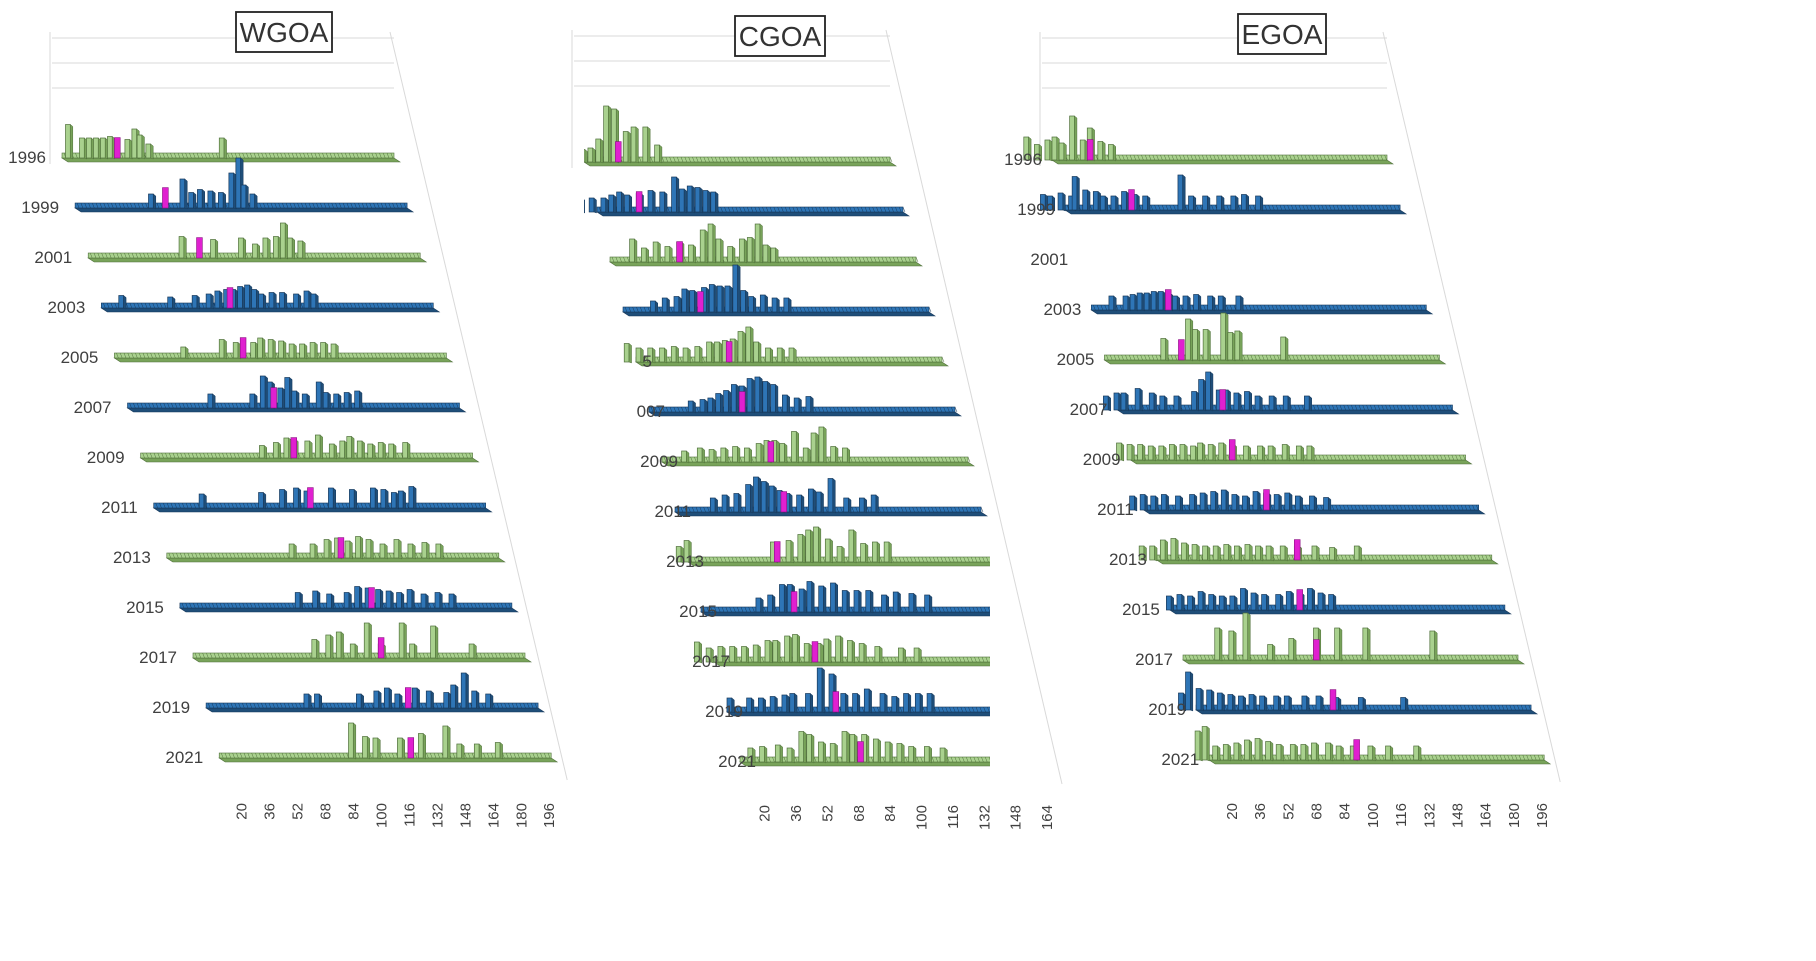 The width and height of the screenshot is (1816, 961). What do you see at coordinates (700, 302) in the screenshot?
I see `median-marker-2003` at bounding box center [700, 302].